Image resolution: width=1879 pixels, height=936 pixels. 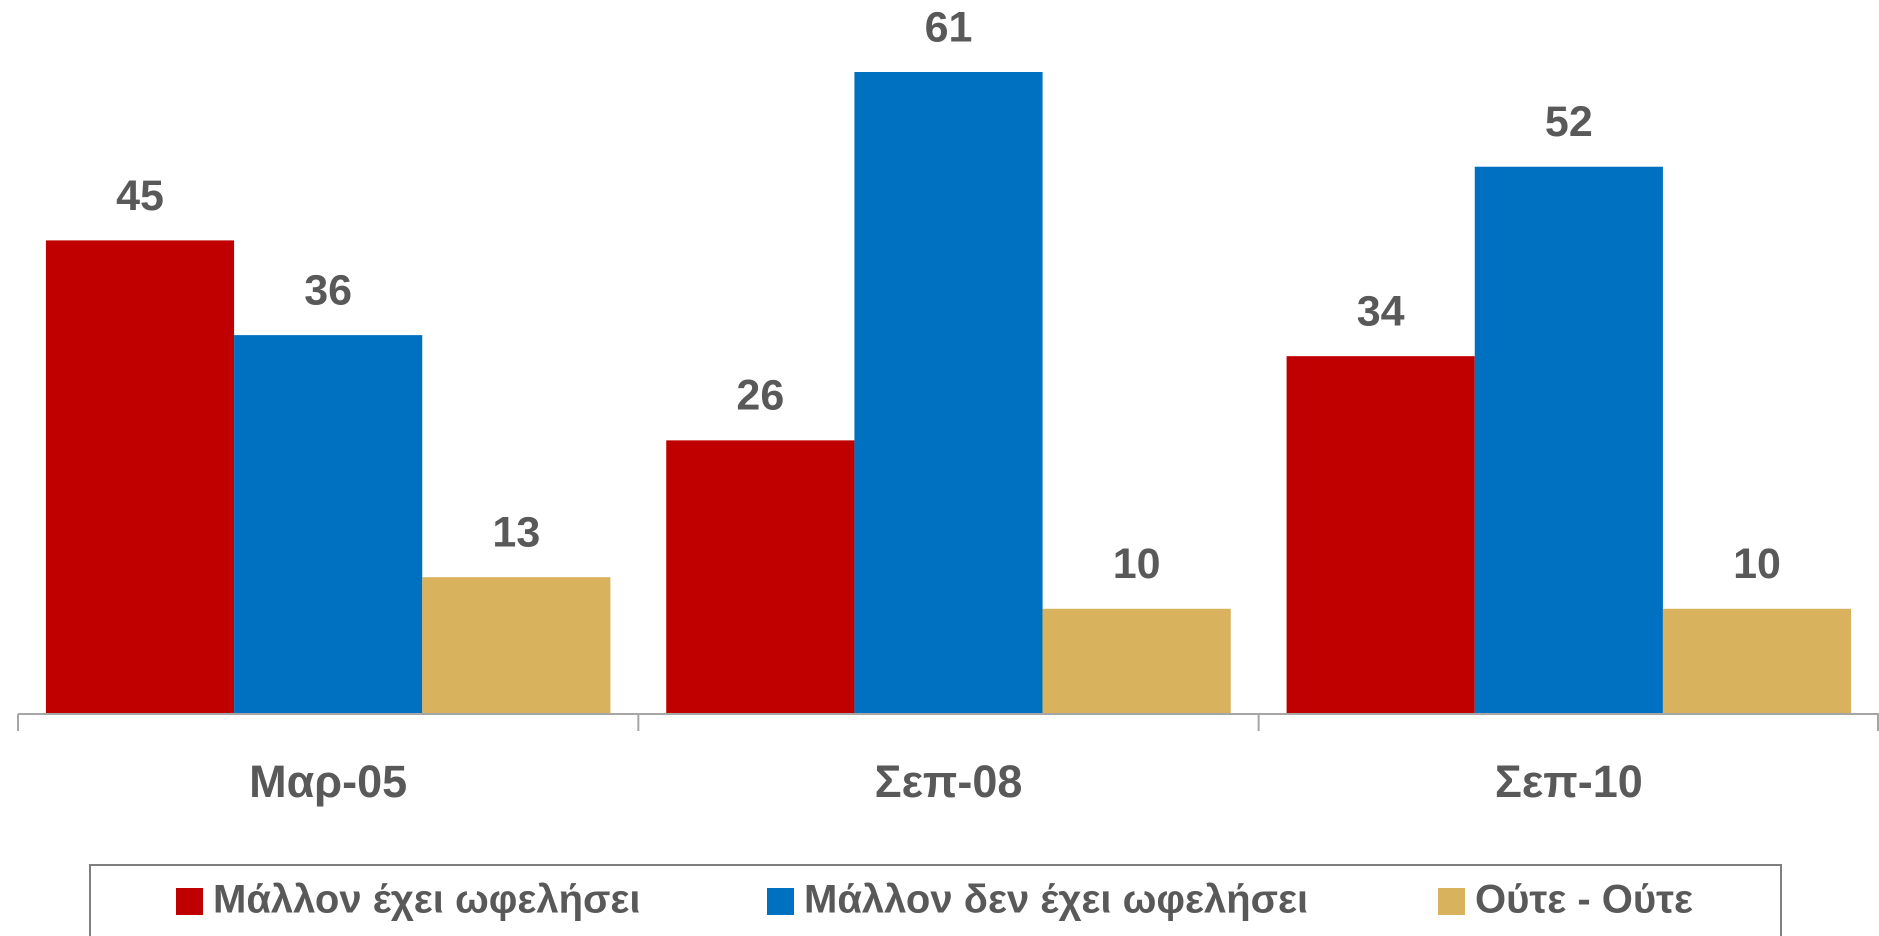 What do you see at coordinates (328, 290) in the screenshot?
I see `data-label: 36` at bounding box center [328, 290].